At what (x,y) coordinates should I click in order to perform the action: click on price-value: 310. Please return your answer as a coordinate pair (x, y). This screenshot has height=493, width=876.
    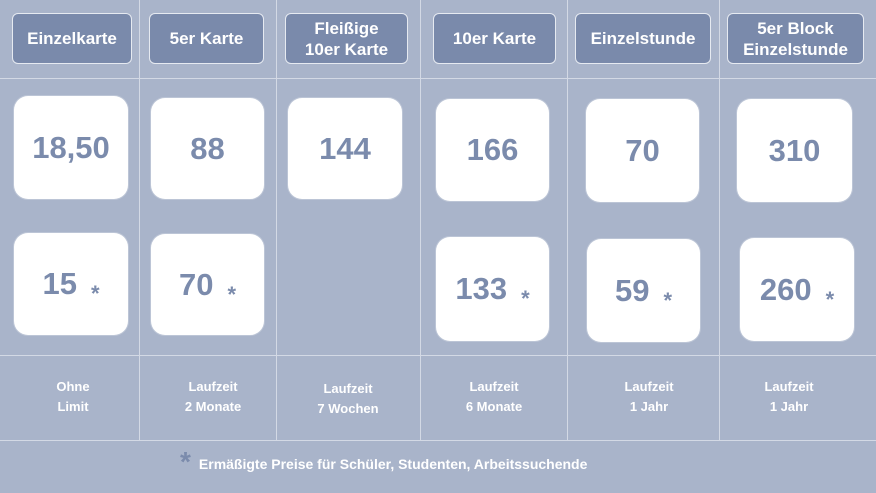
    Looking at the image, I should click on (794, 150).